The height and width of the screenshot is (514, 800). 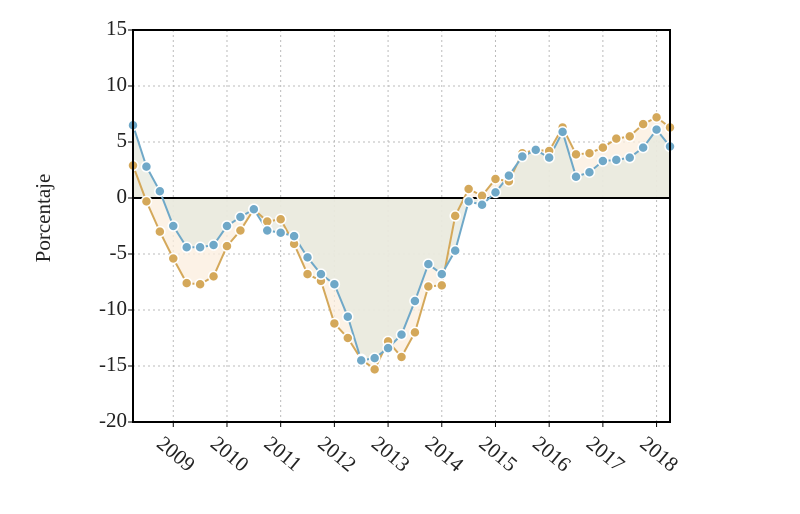 What do you see at coordinates (660, 453) in the screenshot?
I see `x-tick-label: 2018` at bounding box center [660, 453].